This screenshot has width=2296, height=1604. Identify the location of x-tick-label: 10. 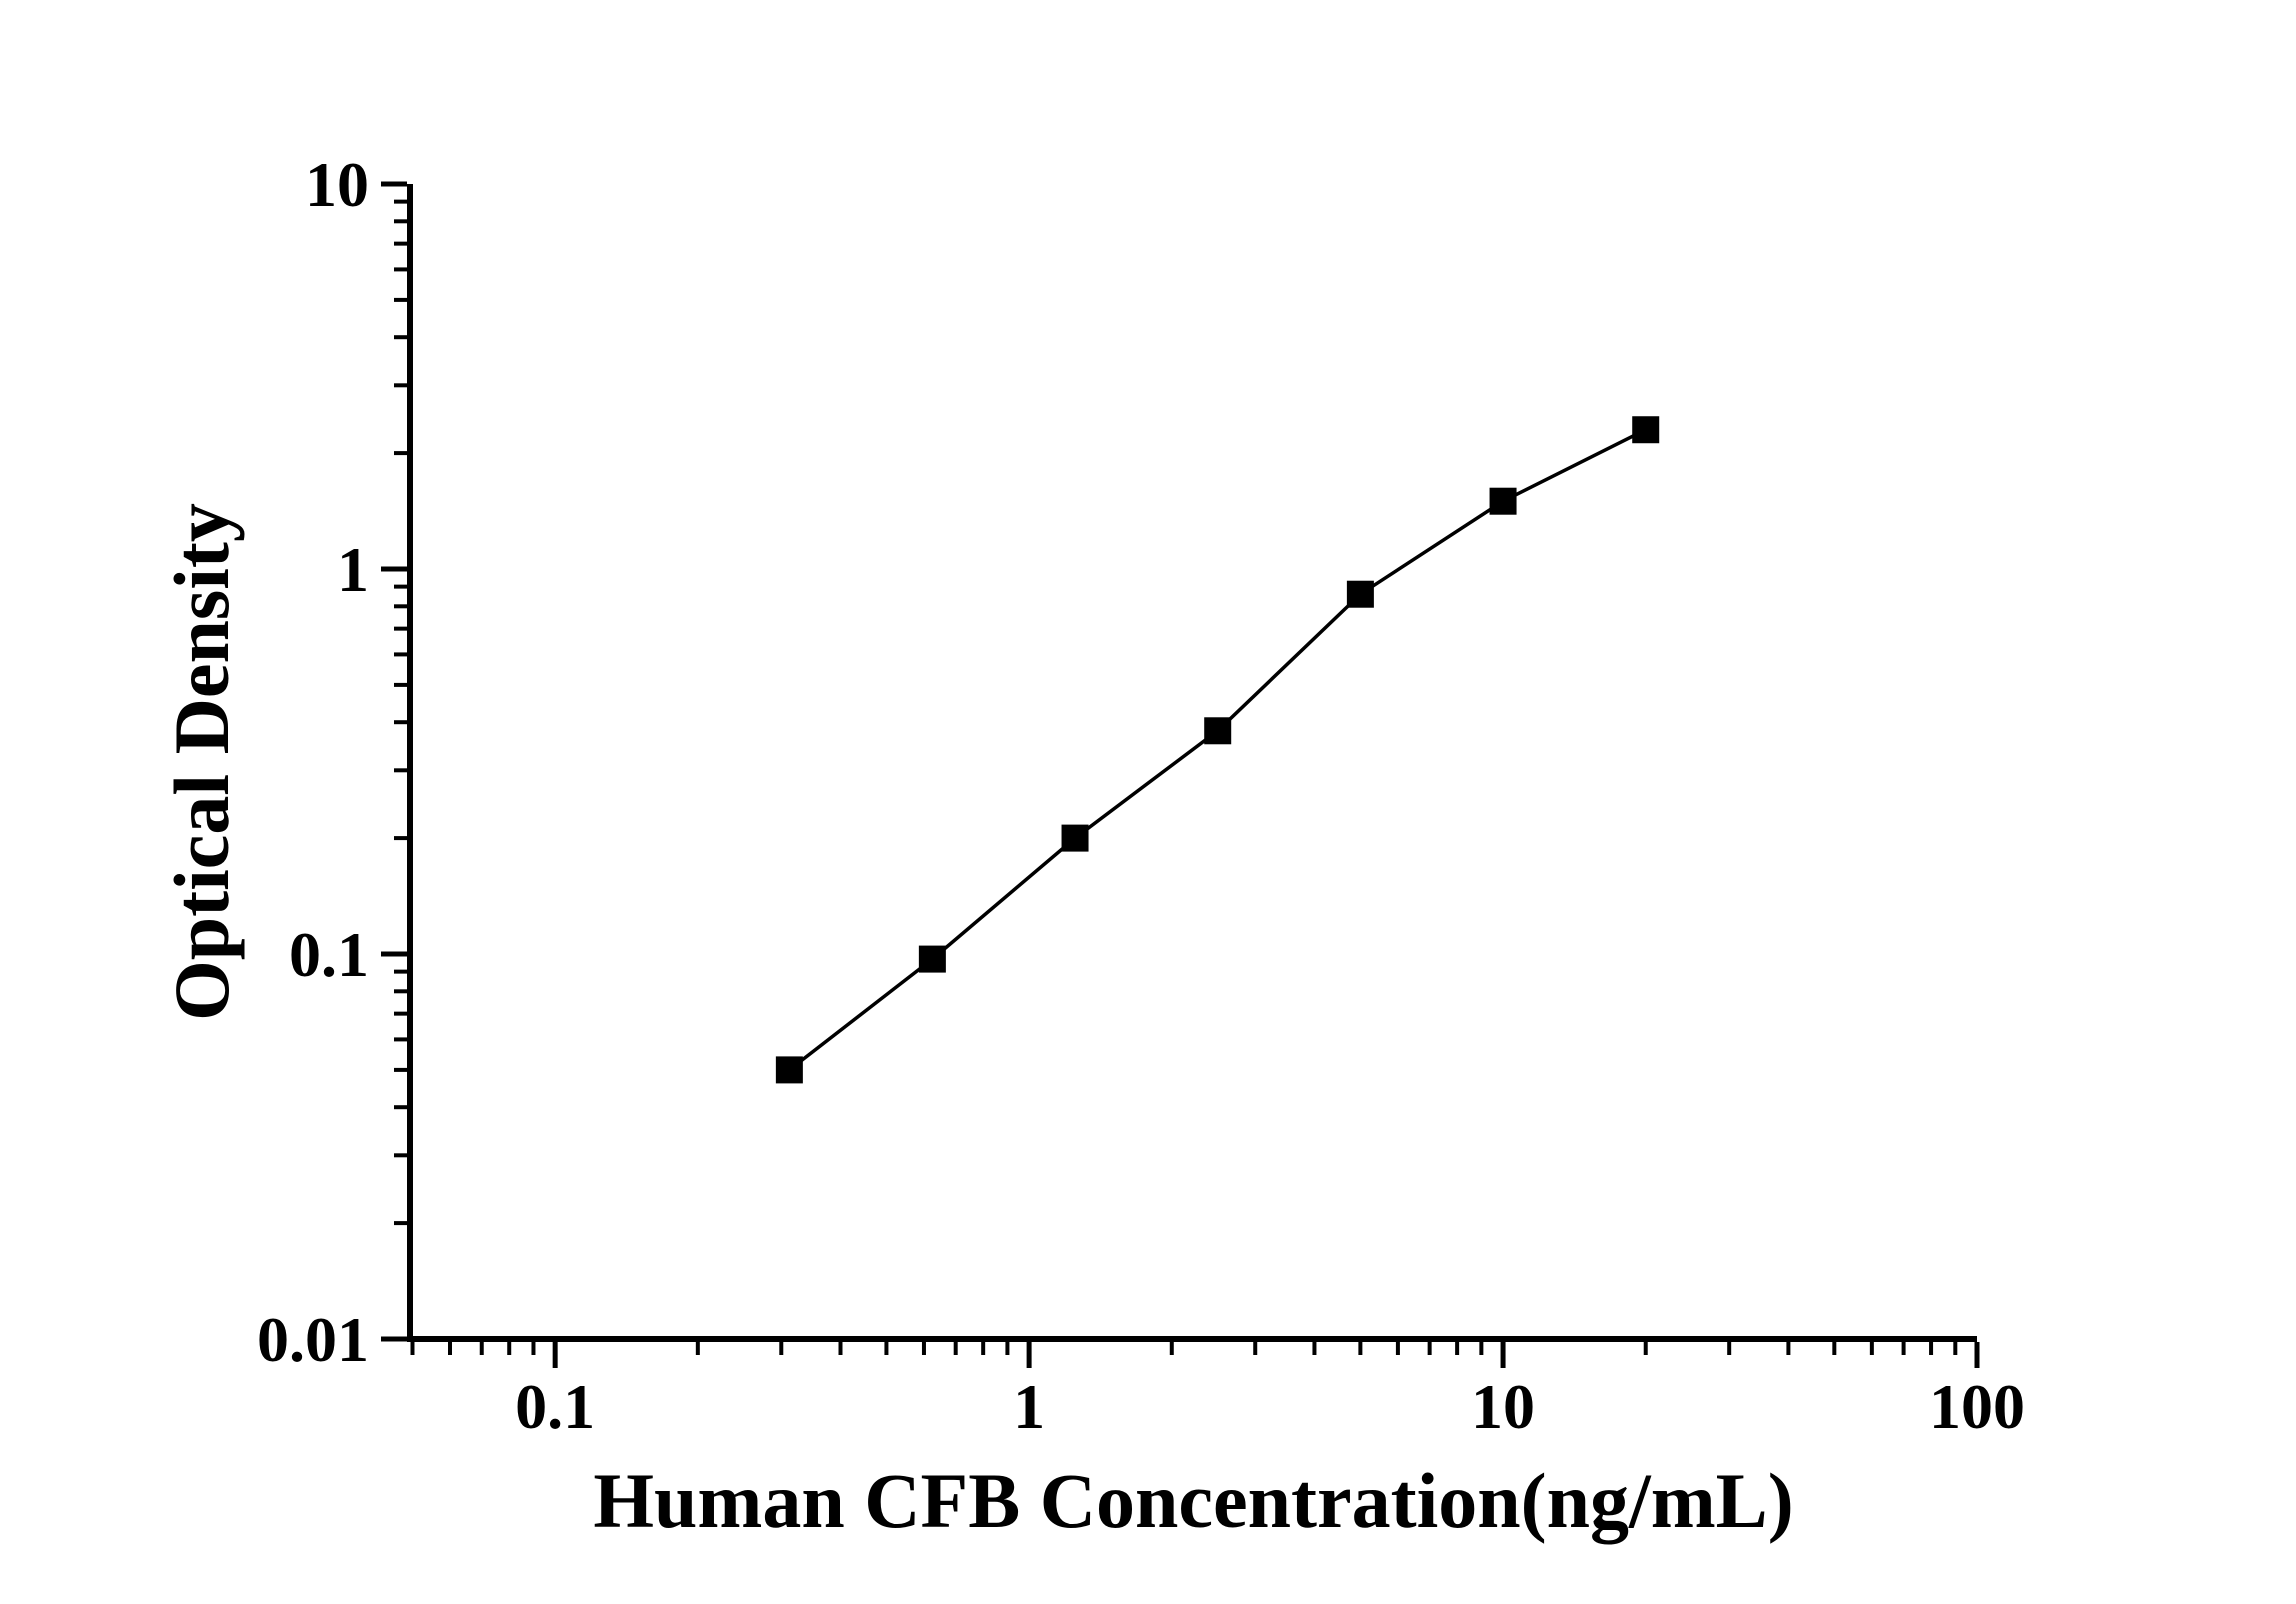
(1503, 1406).